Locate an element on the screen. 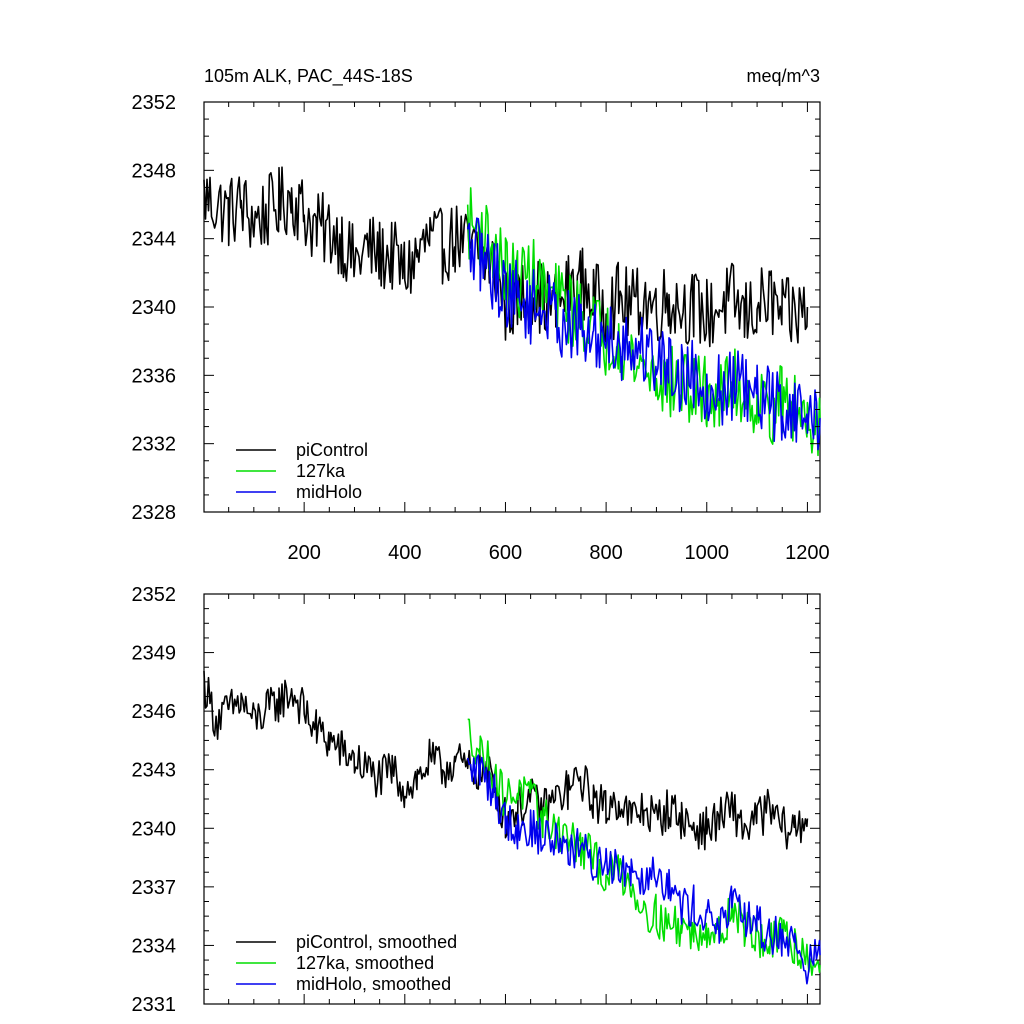 The width and height of the screenshot is (1024, 1024). series-line-127ka is located at coordinates (643, 322).